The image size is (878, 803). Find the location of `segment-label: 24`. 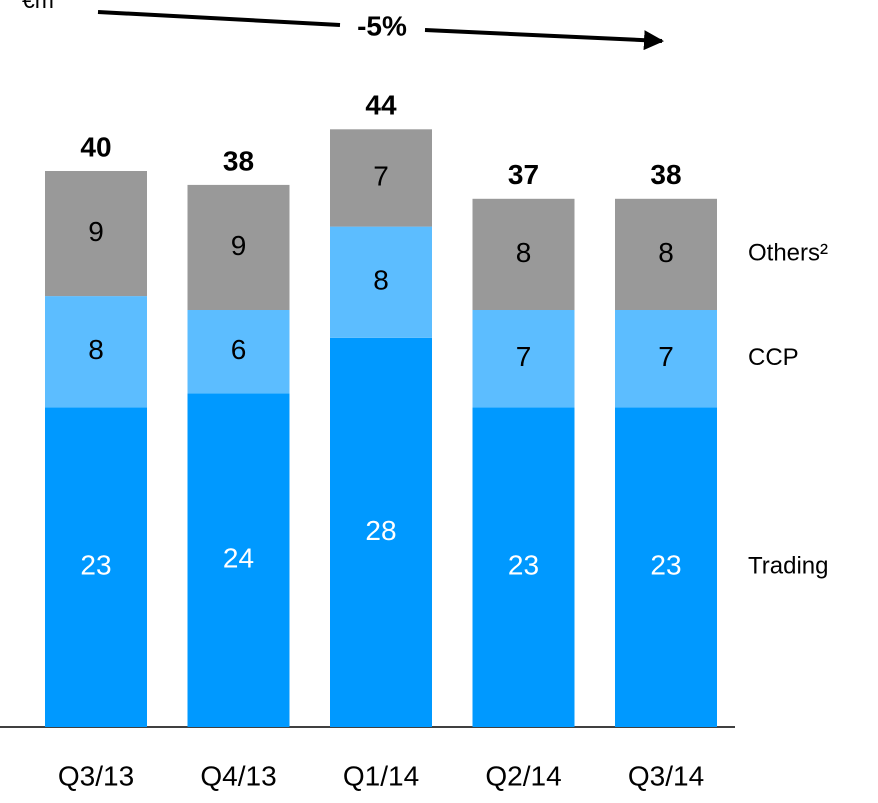

segment-label: 24 is located at coordinates (238, 558).